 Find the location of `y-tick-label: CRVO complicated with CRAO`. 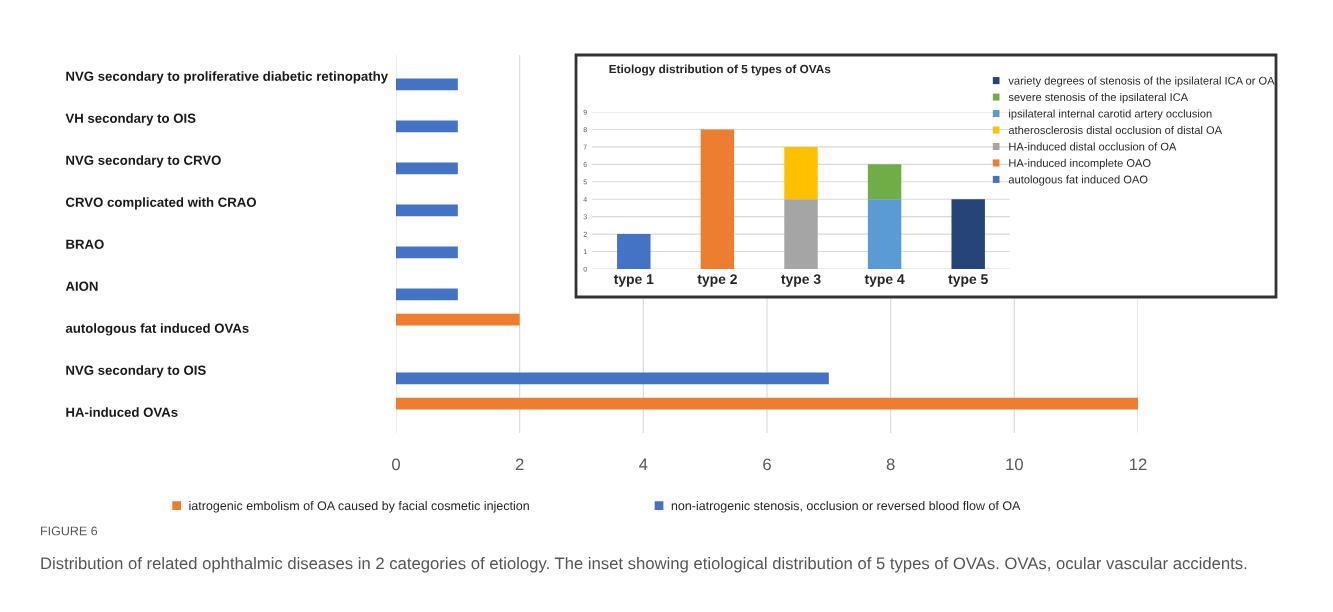

y-tick-label: CRVO complicated with CRAO is located at coordinates (160, 203).